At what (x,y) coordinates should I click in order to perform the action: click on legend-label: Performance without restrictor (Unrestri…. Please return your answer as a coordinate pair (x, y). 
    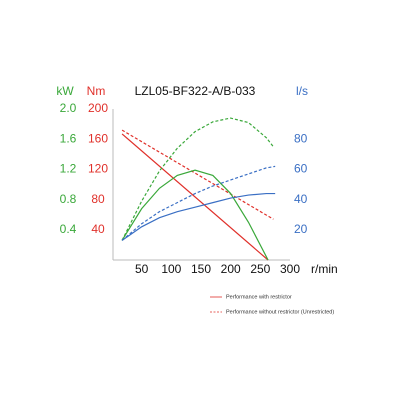
    Looking at the image, I should click on (280, 312).